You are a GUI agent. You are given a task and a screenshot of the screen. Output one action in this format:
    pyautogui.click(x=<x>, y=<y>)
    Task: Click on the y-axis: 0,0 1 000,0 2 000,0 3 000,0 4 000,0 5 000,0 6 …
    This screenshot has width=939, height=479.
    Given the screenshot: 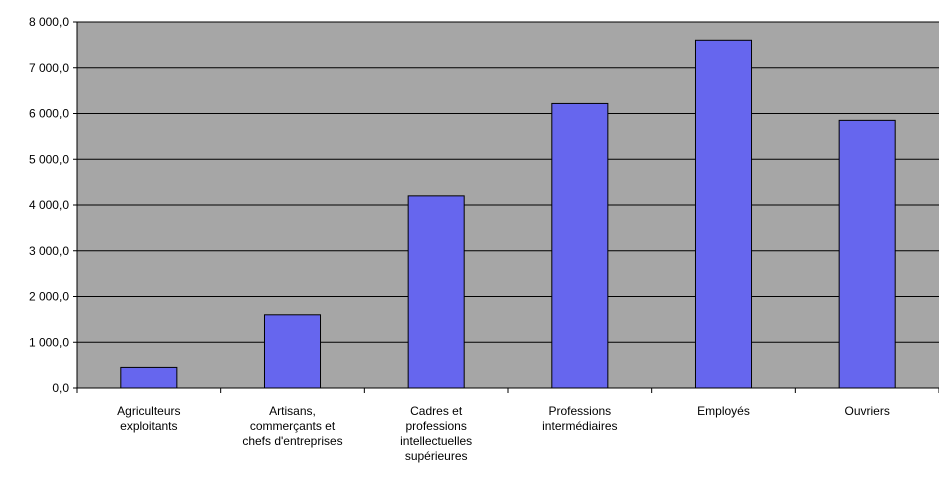 What is the action you would take?
    pyautogui.click(x=53, y=205)
    